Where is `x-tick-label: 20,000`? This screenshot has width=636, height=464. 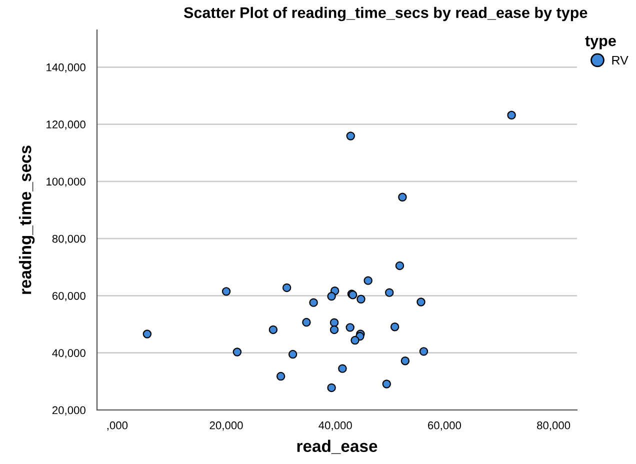 x-tick-label: 20,000 is located at coordinates (226, 426).